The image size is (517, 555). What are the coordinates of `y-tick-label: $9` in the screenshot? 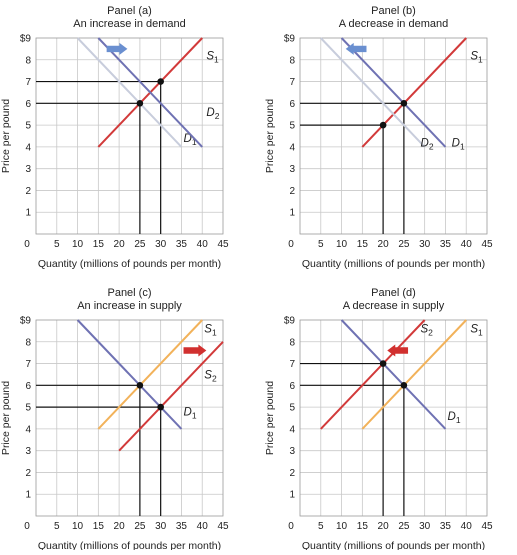 It's located at (26, 321).